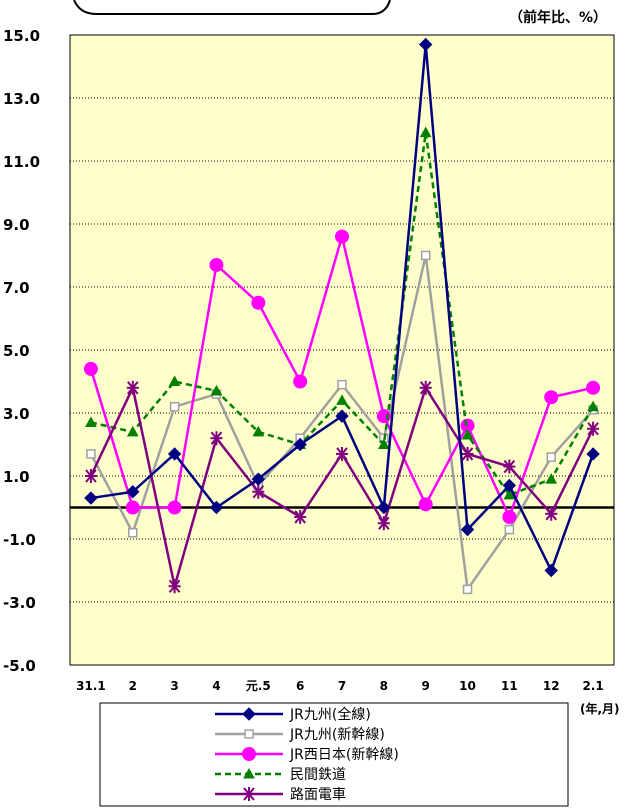 The image size is (626, 810). Describe the element at coordinates (133, 686) in the screenshot. I see `x-tick-label: 2` at that location.